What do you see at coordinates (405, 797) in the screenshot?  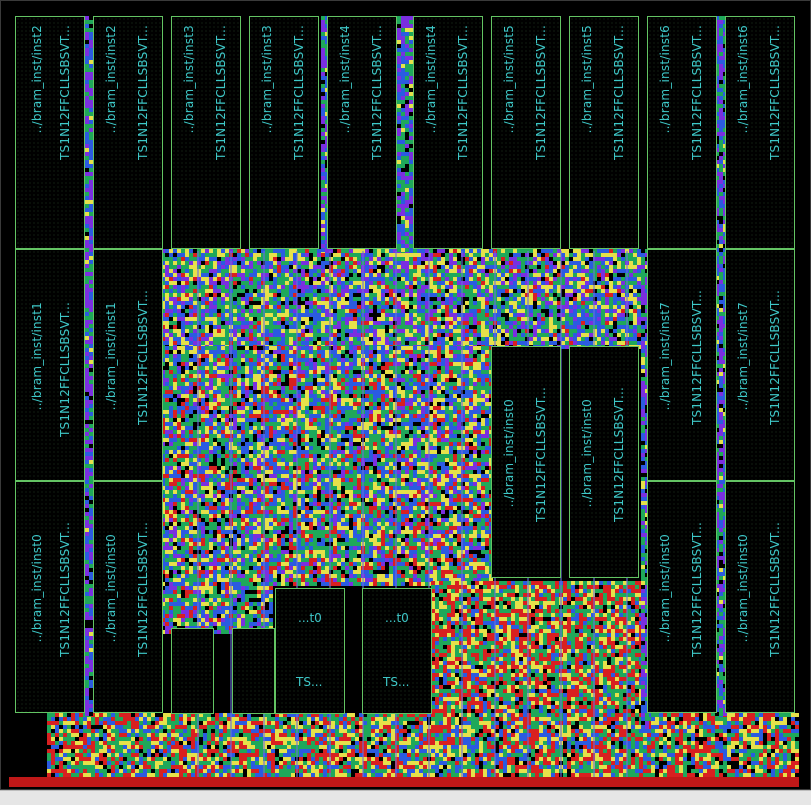 I see `status-bar` at bounding box center [405, 797].